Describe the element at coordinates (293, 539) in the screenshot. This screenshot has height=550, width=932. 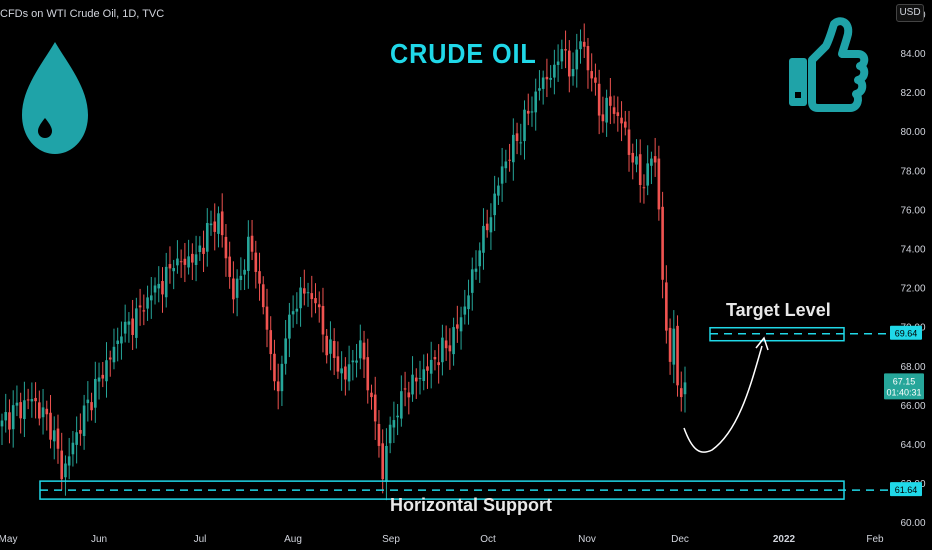
I see `x-tick-label: Aug` at that location.